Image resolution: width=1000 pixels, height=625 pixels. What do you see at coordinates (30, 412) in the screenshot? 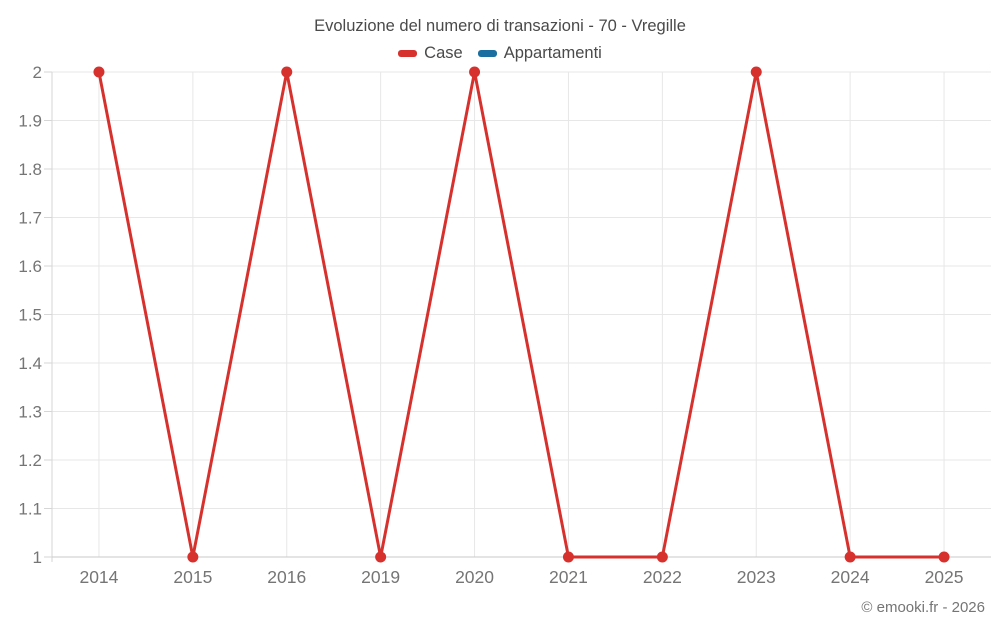
I see `y-axis-label: 1.3` at bounding box center [30, 412].